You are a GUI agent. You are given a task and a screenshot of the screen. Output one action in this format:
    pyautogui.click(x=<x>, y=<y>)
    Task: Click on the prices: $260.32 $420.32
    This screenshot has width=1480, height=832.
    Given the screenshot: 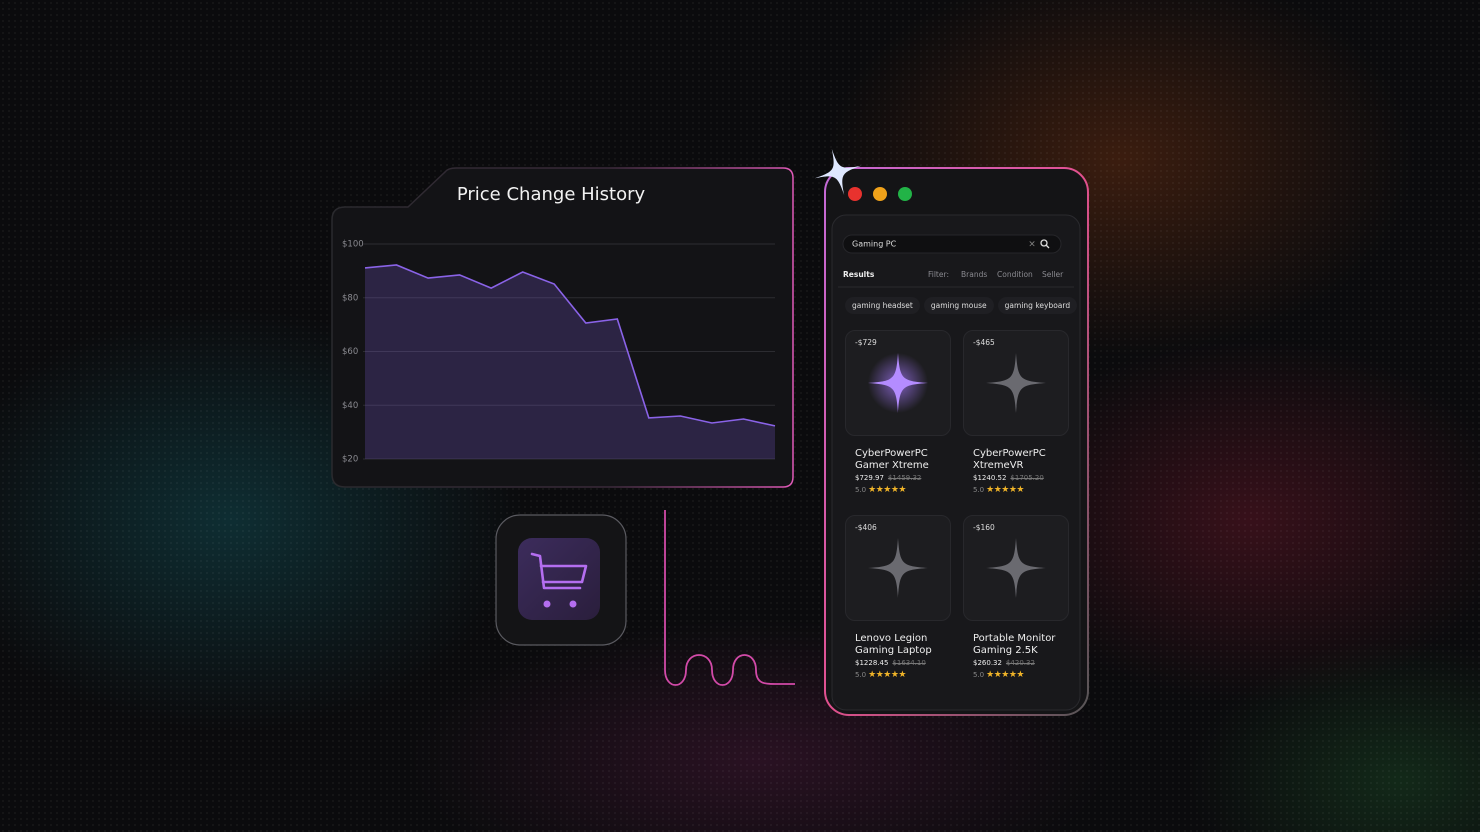 What is the action you would take?
    pyautogui.click(x=1022, y=663)
    